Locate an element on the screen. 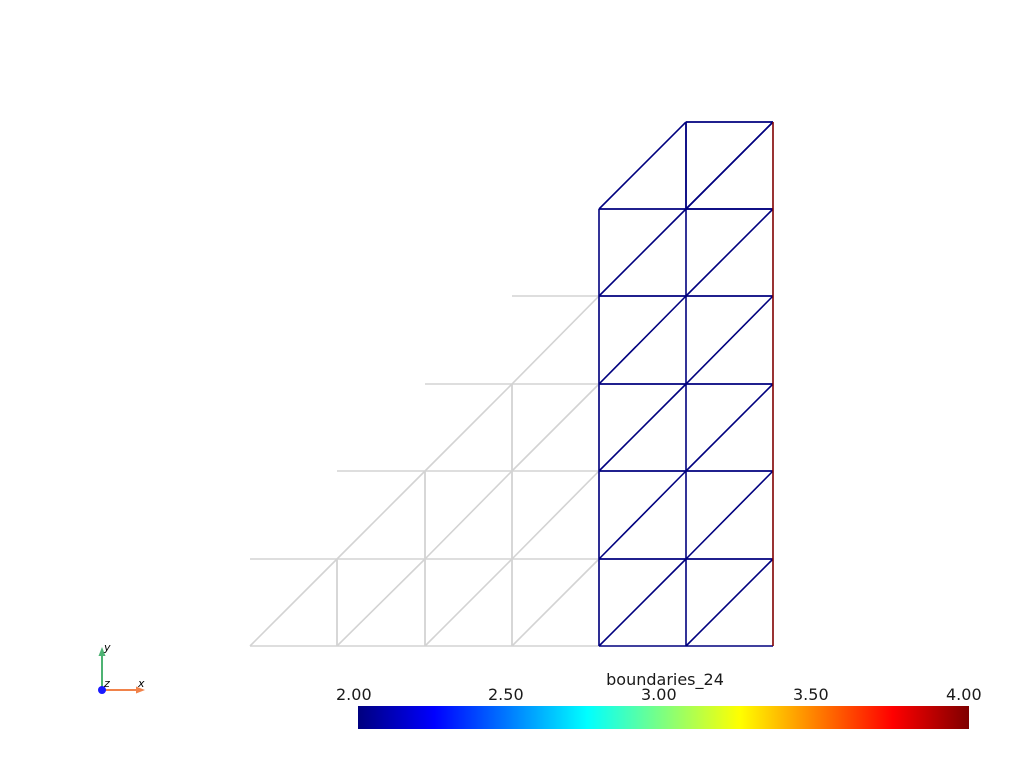  y-axis-arrowhead is located at coordinates (102, 651).